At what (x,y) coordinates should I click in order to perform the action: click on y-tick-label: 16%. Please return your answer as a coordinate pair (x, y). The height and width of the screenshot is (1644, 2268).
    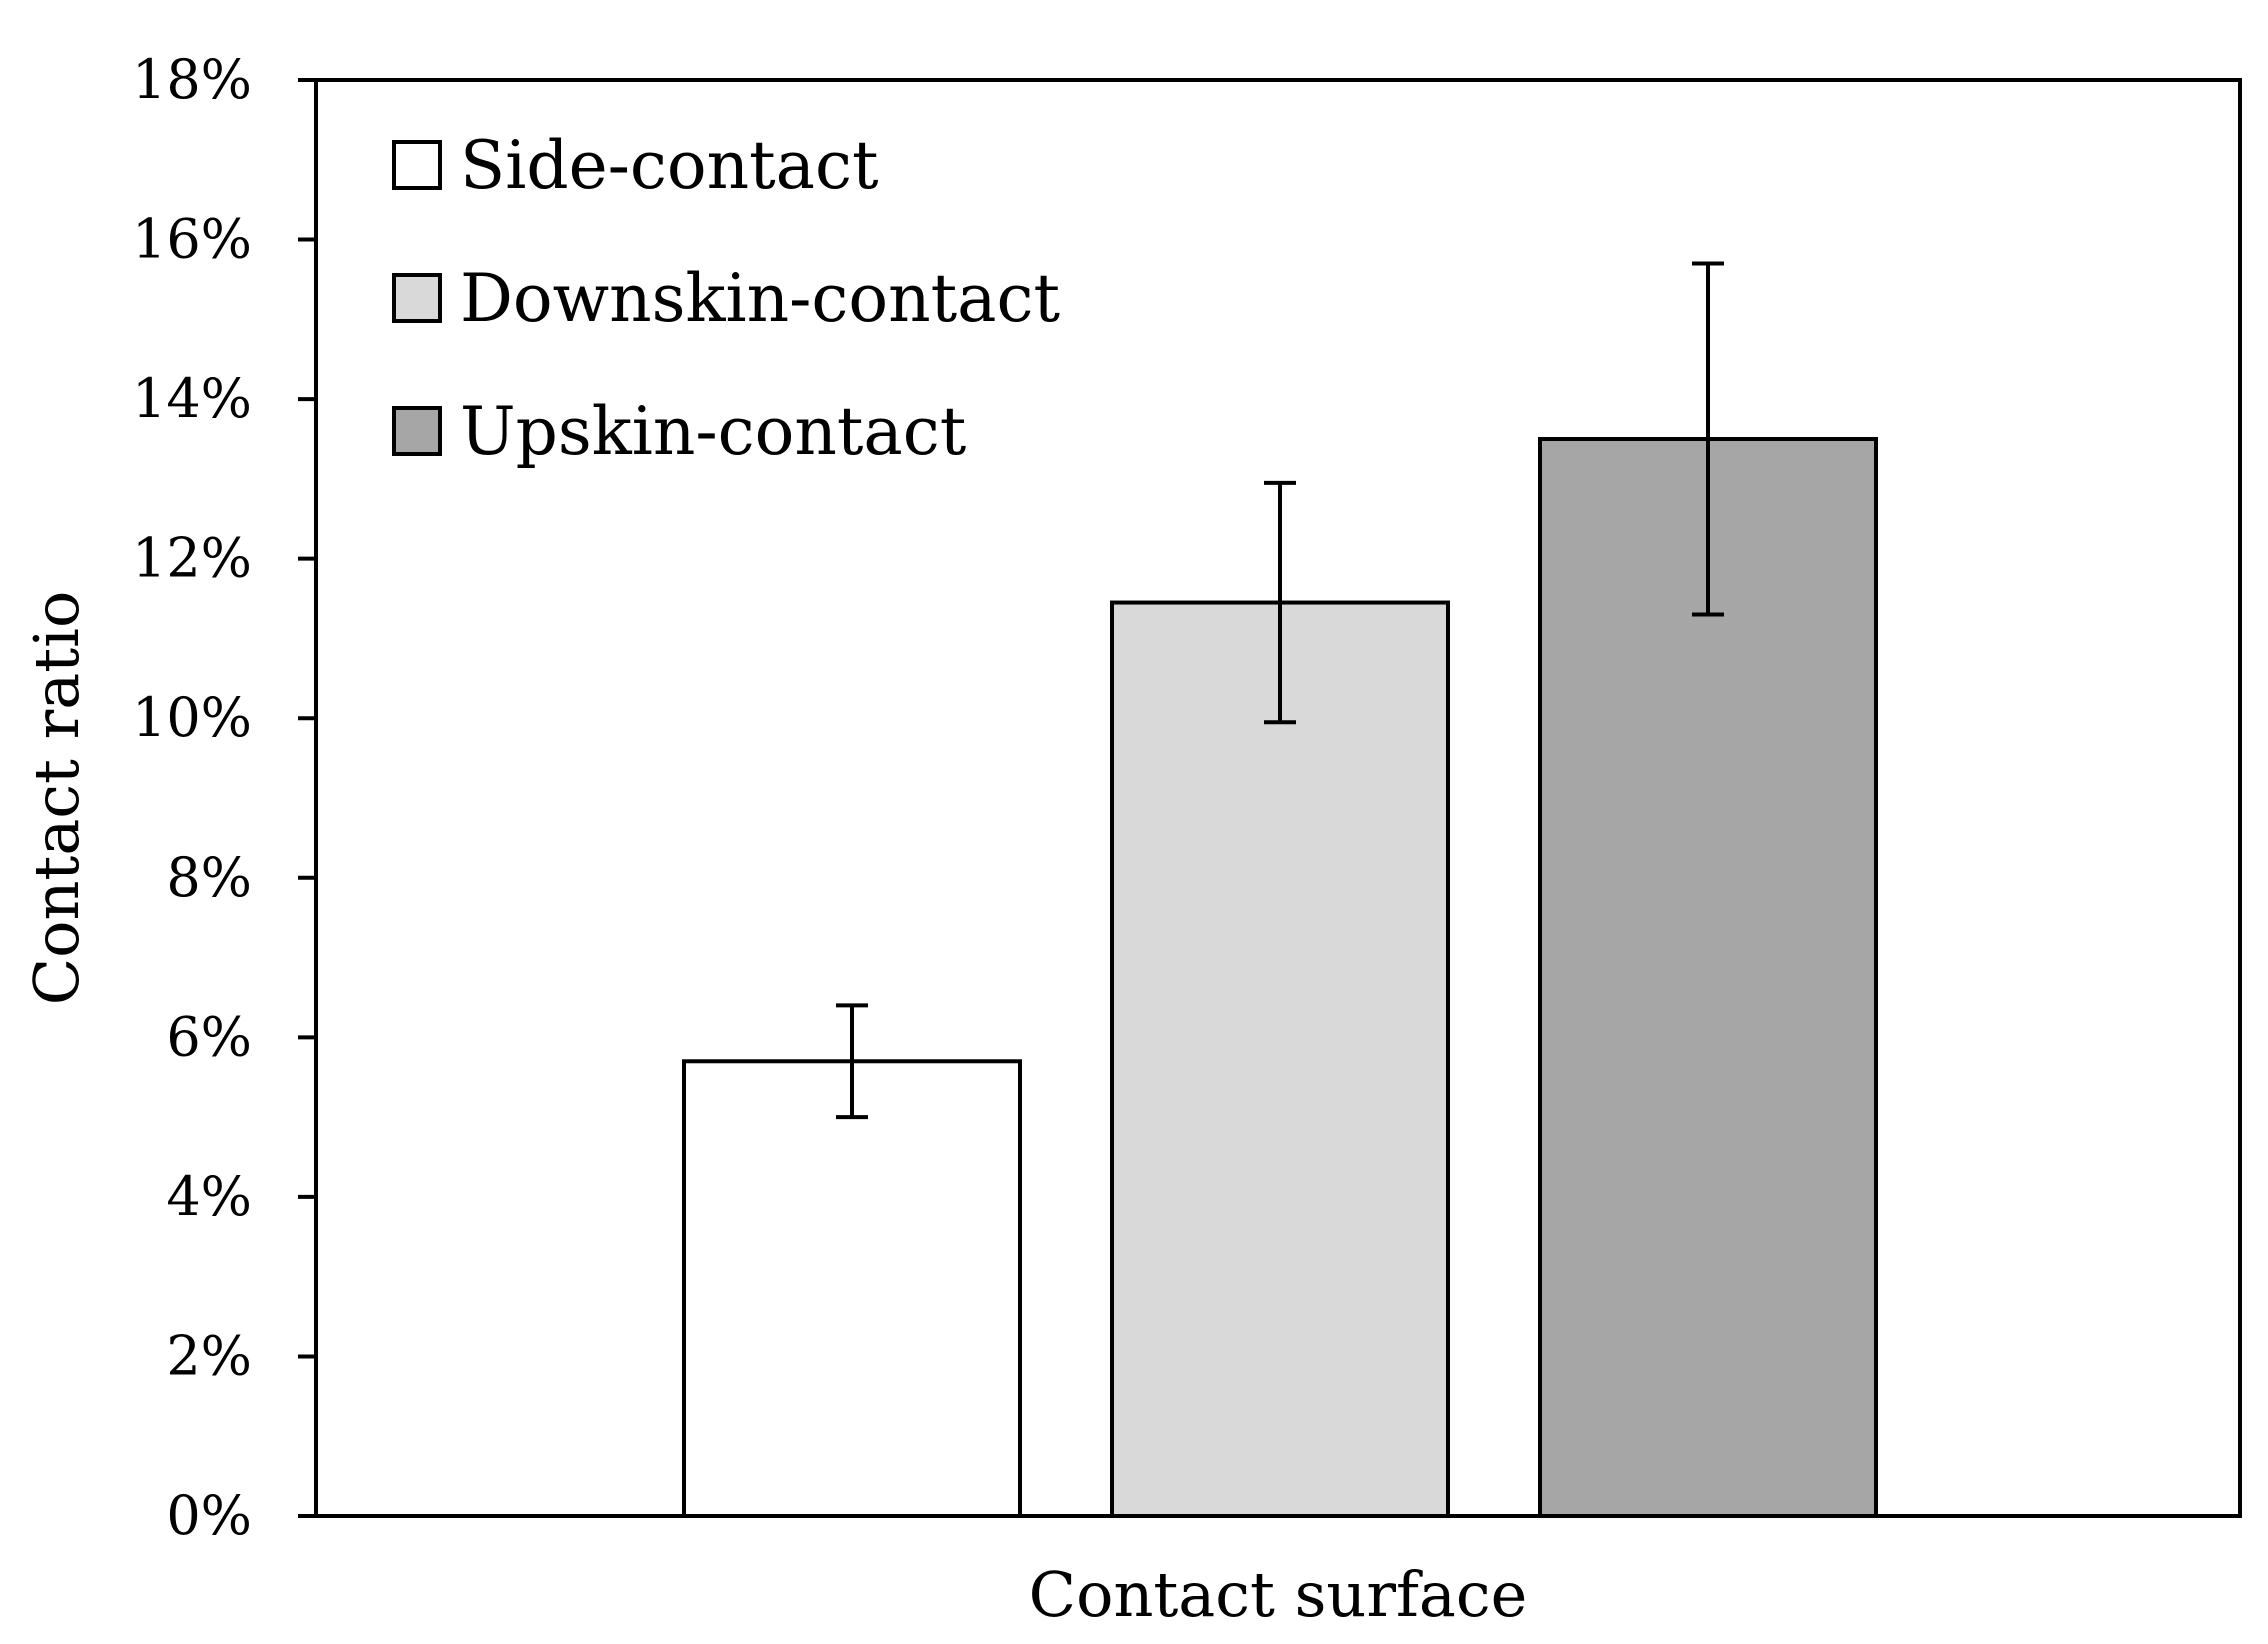
    Looking at the image, I should click on (192, 239).